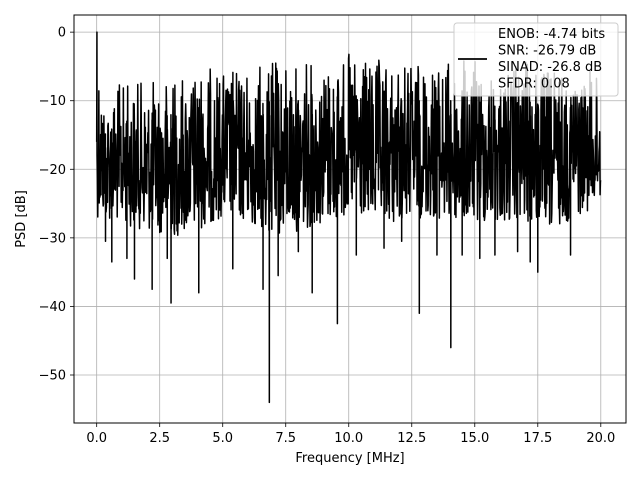  Describe the element at coordinates (534, 84) in the screenshot. I see `legend-entry-sfdr: SFDR: 0.08` at that location.